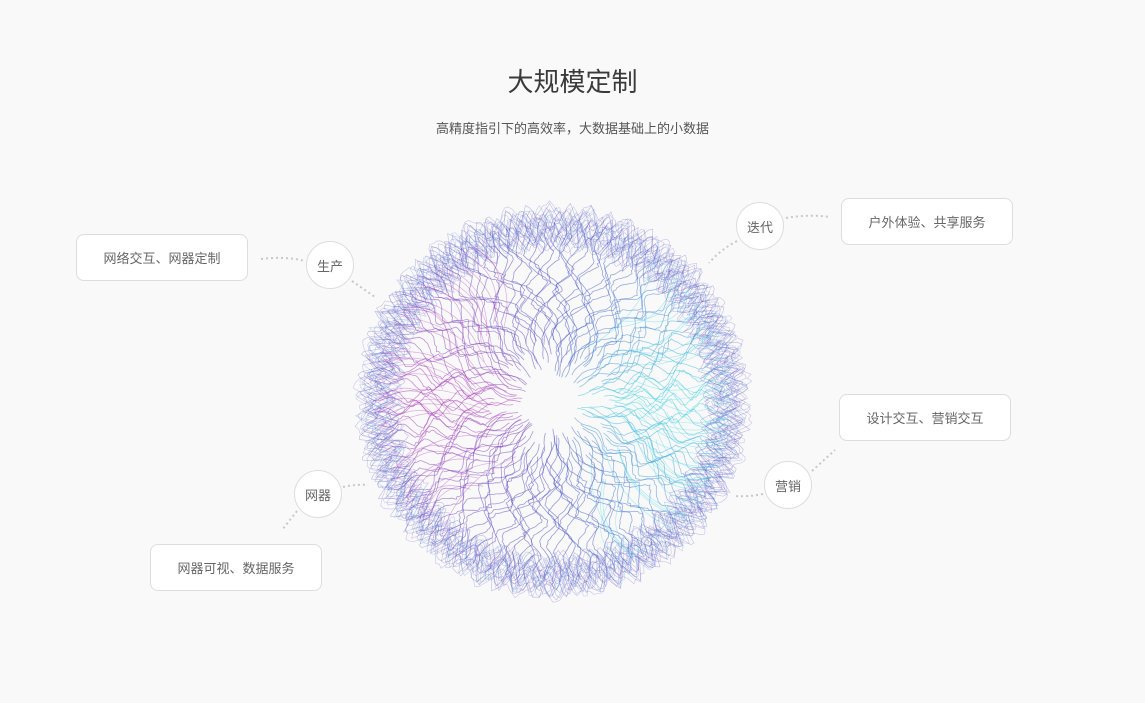 This screenshot has width=1145, height=703. I want to click on iteration-node: 迭代, so click(760, 226).